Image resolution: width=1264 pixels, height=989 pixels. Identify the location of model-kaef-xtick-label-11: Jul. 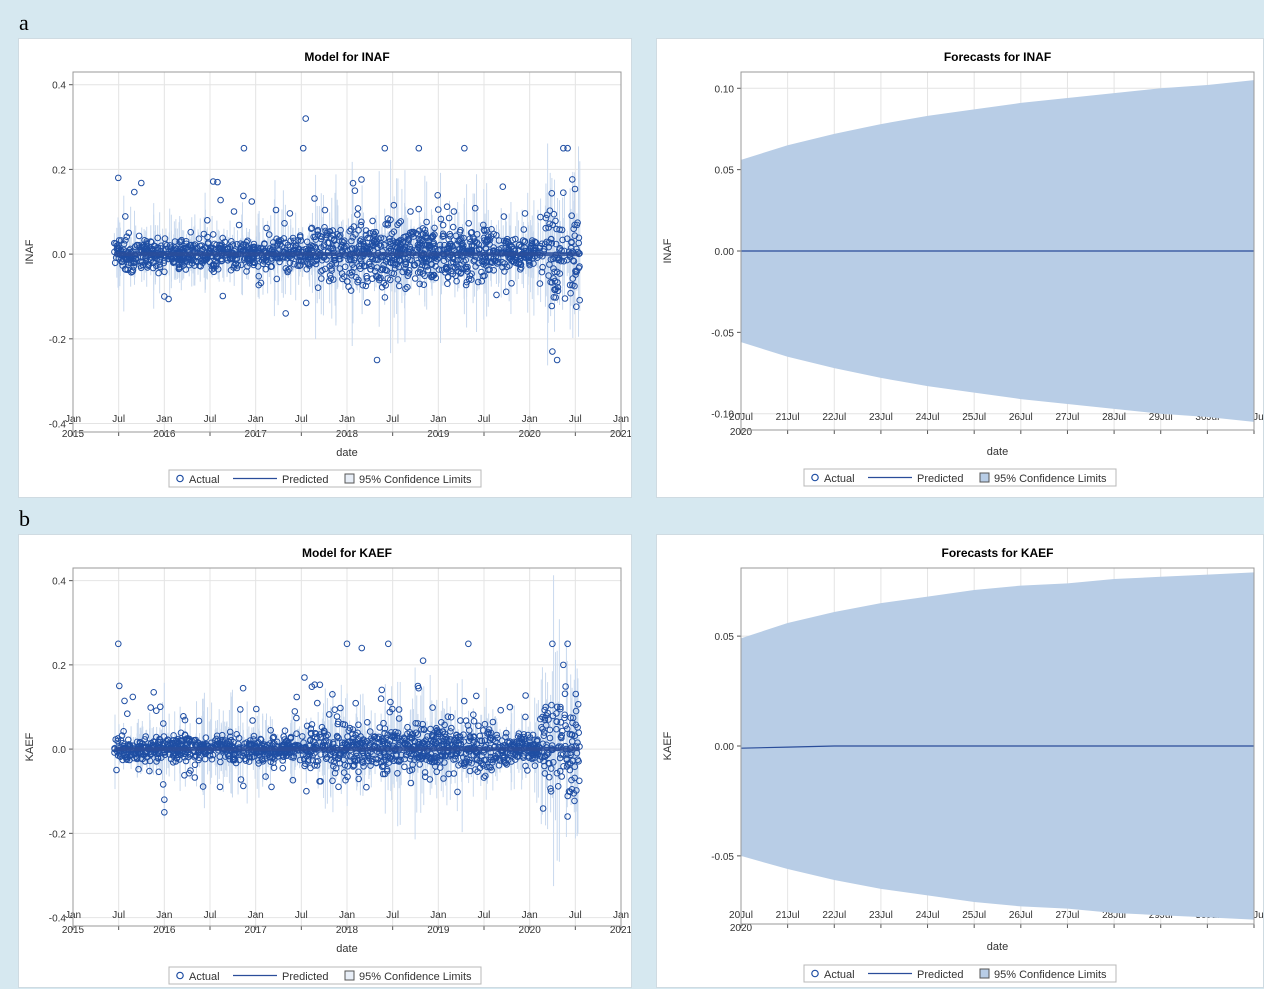
(575, 915).